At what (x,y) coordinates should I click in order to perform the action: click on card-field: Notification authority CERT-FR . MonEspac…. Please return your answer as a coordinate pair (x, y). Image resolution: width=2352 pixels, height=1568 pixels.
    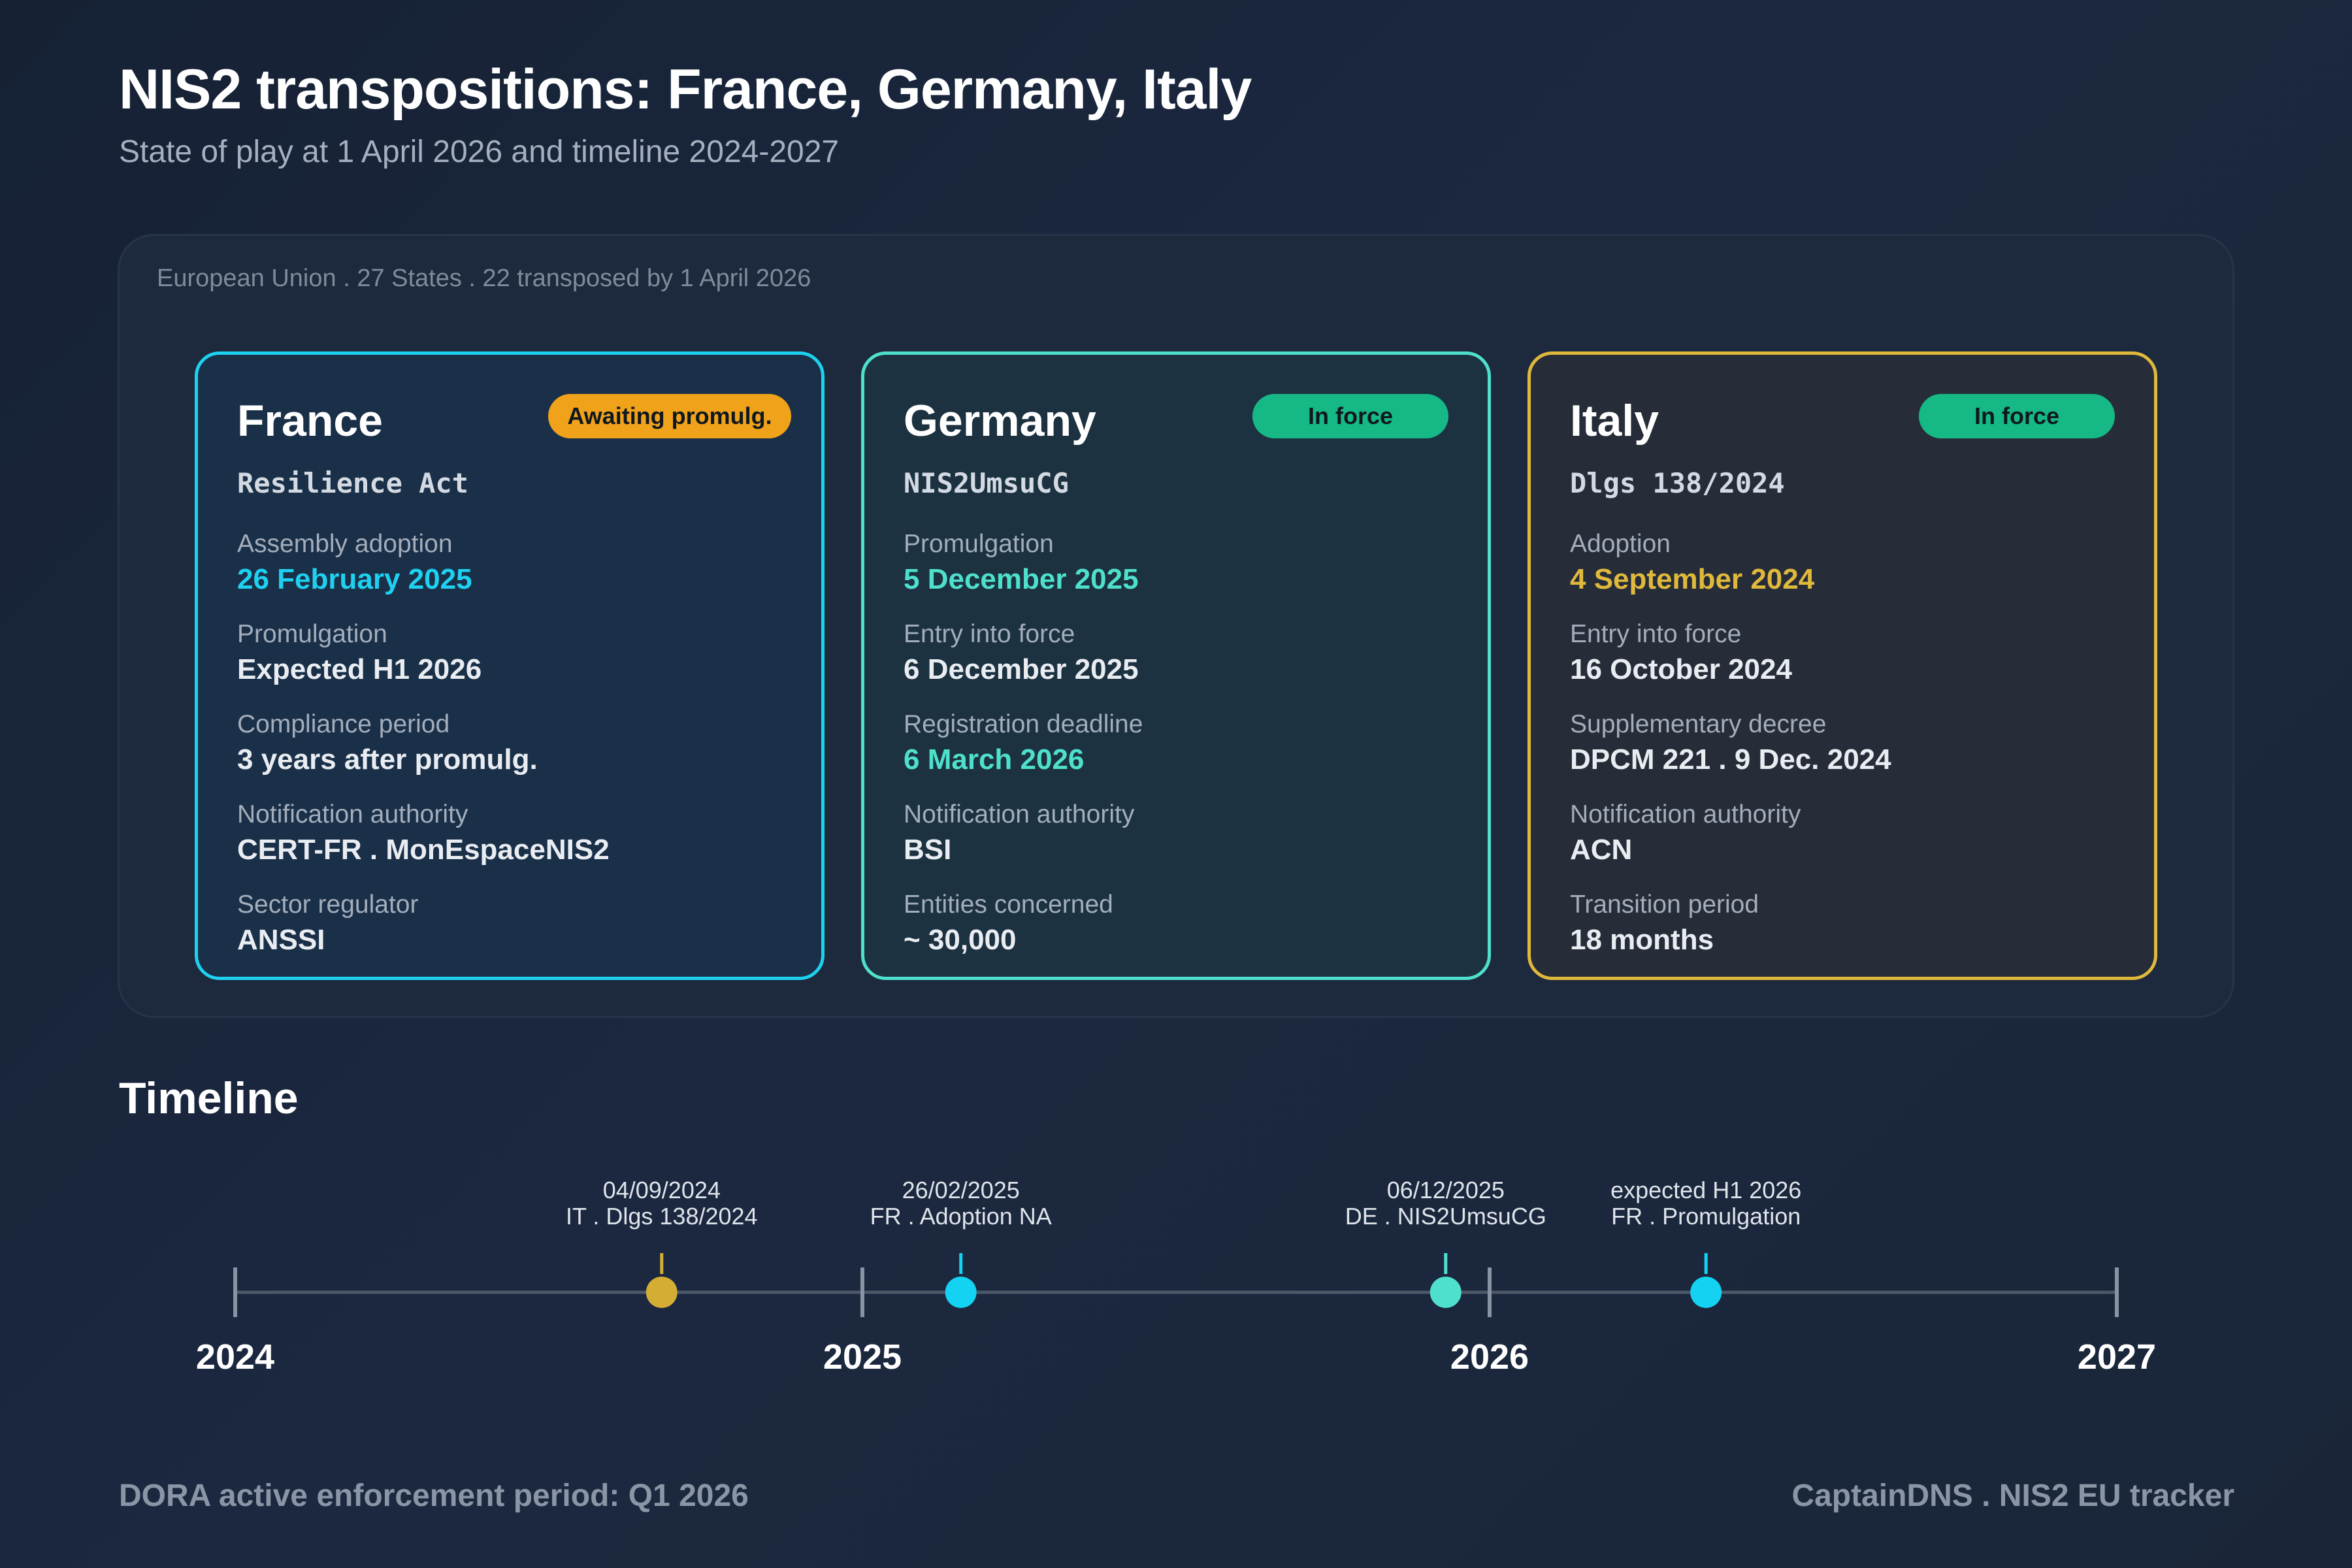
    Looking at the image, I should click on (518, 833).